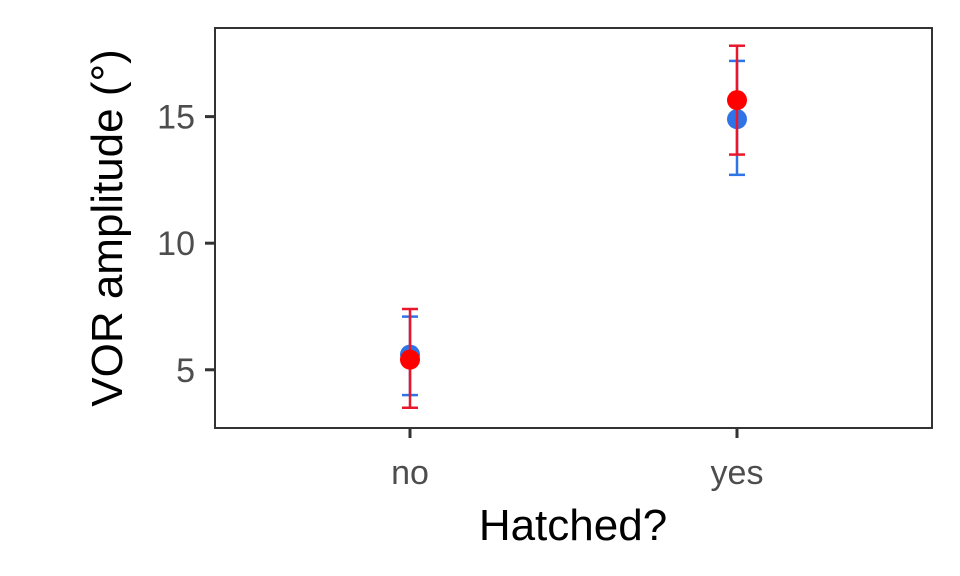 The image size is (960, 576). I want to click on x-tick-label: no, so click(410, 473).